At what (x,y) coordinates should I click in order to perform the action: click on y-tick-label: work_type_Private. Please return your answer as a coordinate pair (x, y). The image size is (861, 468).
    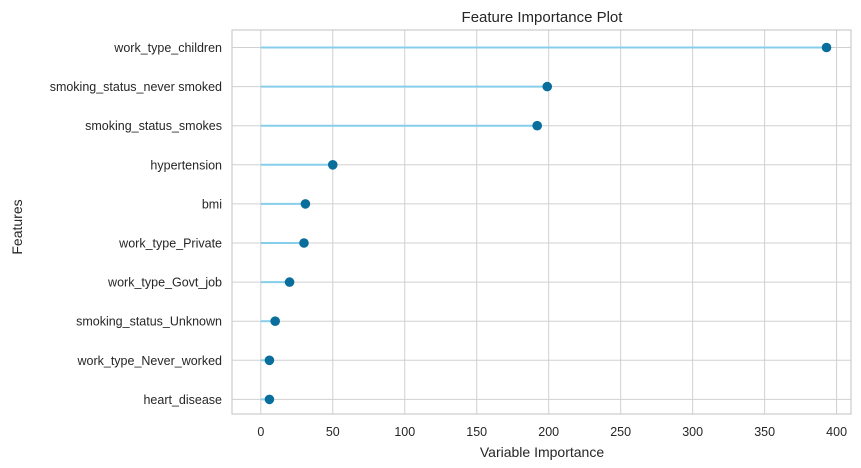
    Looking at the image, I should click on (170, 244).